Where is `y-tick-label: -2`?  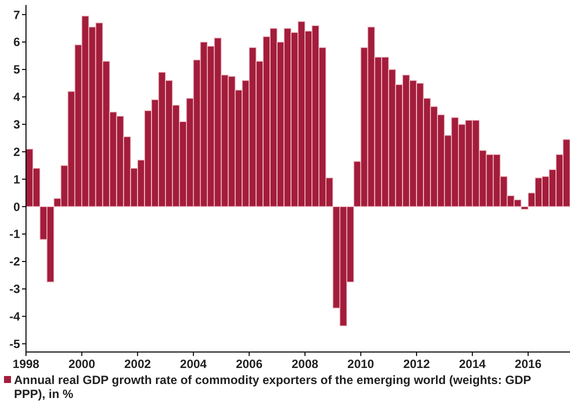
y-tick-label: -2 is located at coordinates (14, 261).